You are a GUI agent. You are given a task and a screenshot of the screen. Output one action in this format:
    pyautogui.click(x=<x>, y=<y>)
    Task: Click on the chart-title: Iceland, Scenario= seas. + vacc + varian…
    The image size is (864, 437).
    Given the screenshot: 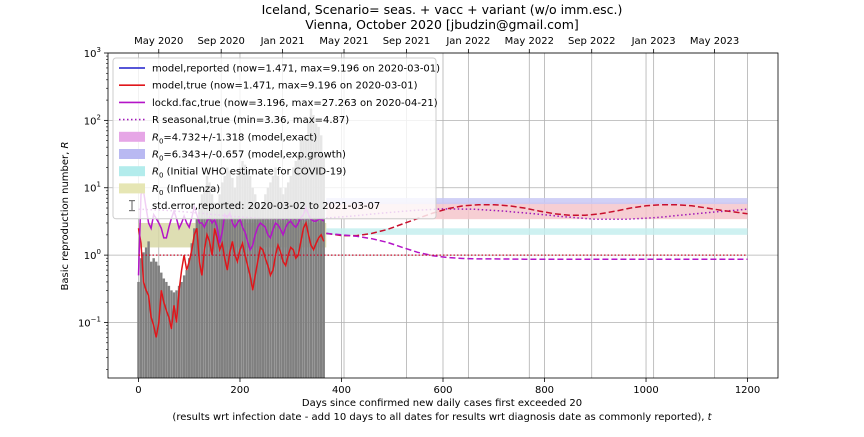 What is the action you would take?
    pyautogui.click(x=442, y=9)
    